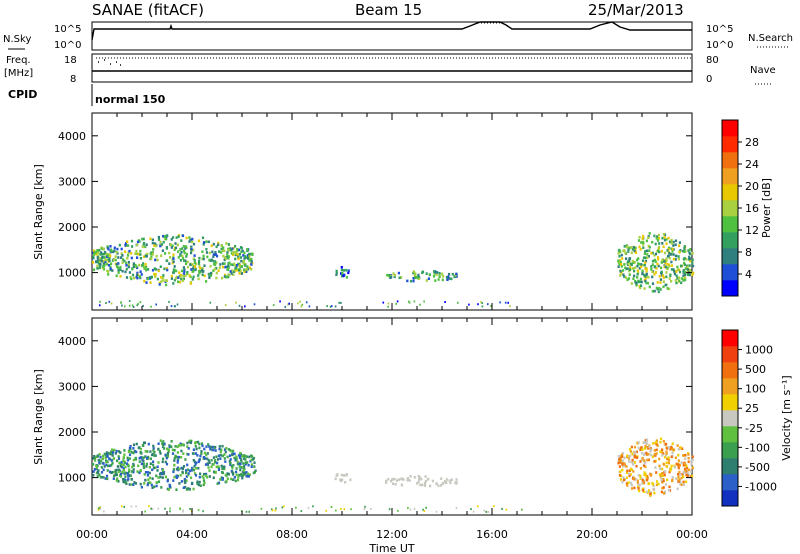 The width and height of the screenshot is (800, 554). Describe the element at coordinates (755, 369) in the screenshot. I see `colorbar-tick-label: 500` at that location.